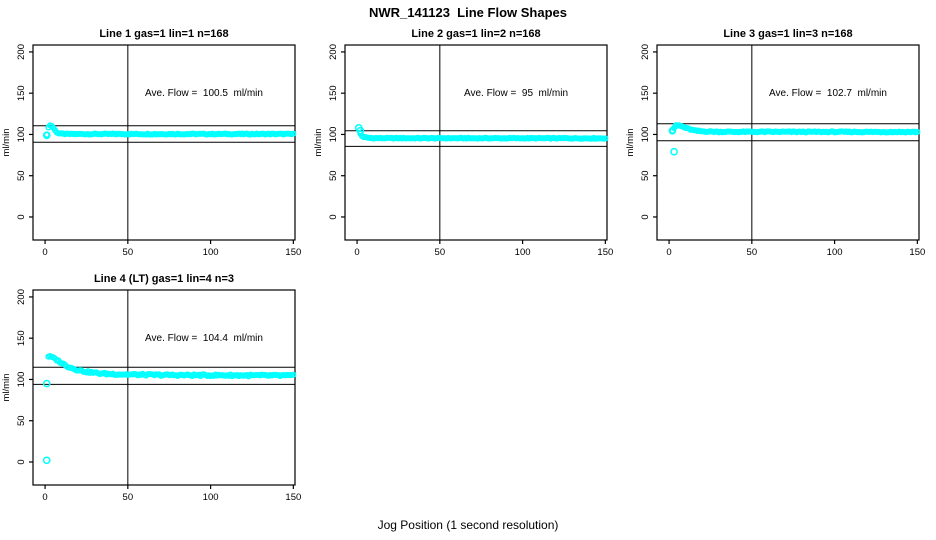 Image resolution: width=936 pixels, height=540 pixels. What do you see at coordinates (787, 34) in the screenshot?
I see `panel-title: Line 3 gas=1 lin=3 n=168` at bounding box center [787, 34].